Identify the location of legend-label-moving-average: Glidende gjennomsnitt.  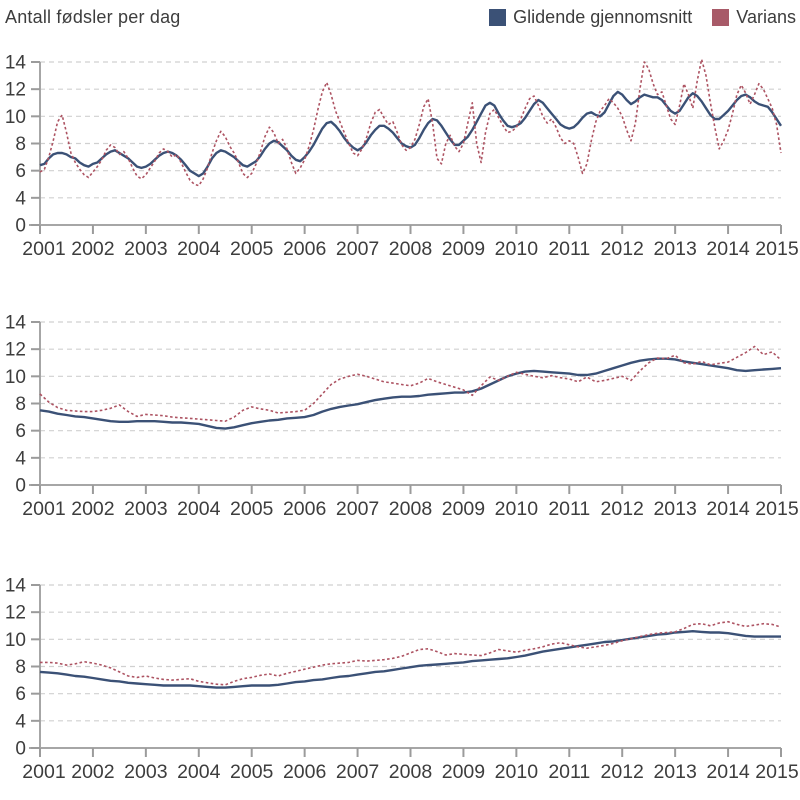
(603, 17).